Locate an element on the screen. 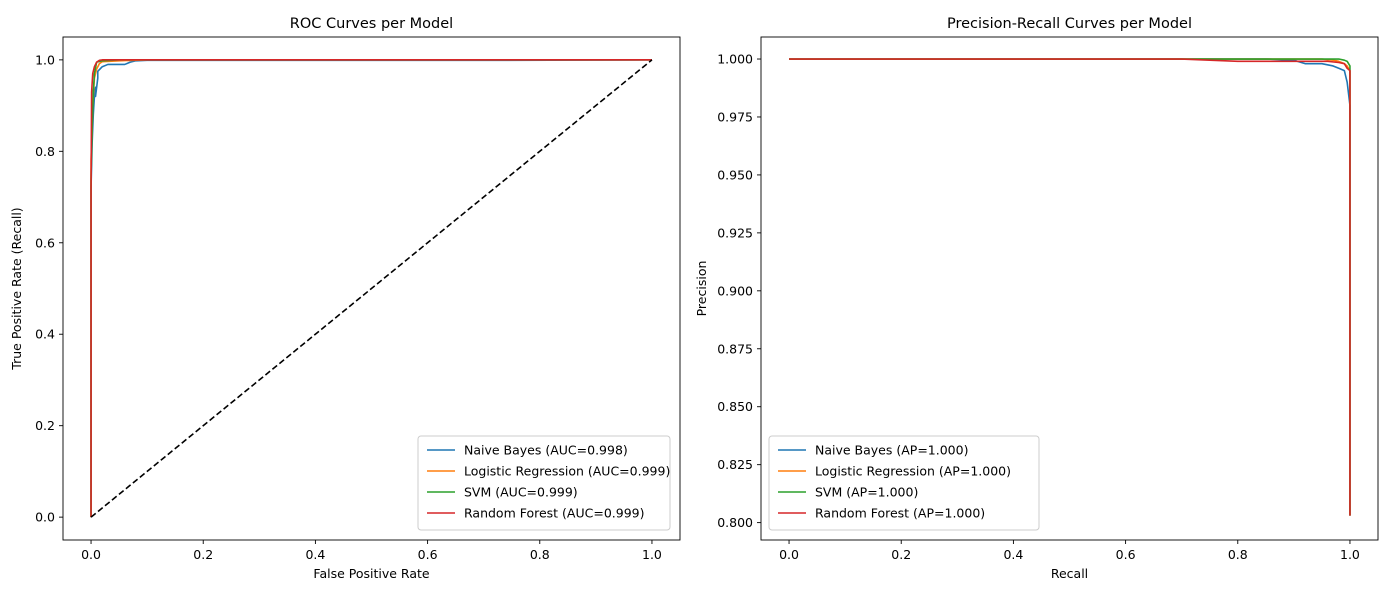  y-tick-label: 0.8 is located at coordinates (45, 151).